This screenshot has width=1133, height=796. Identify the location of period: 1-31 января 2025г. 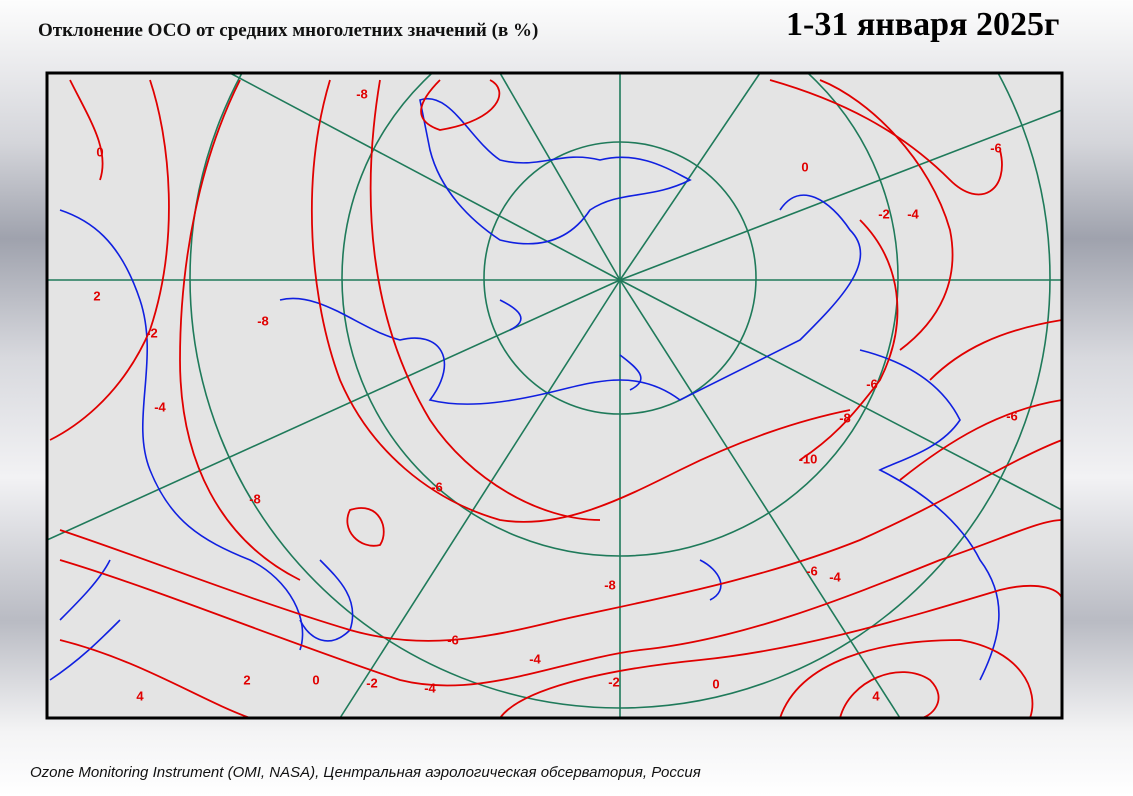
(923, 24).